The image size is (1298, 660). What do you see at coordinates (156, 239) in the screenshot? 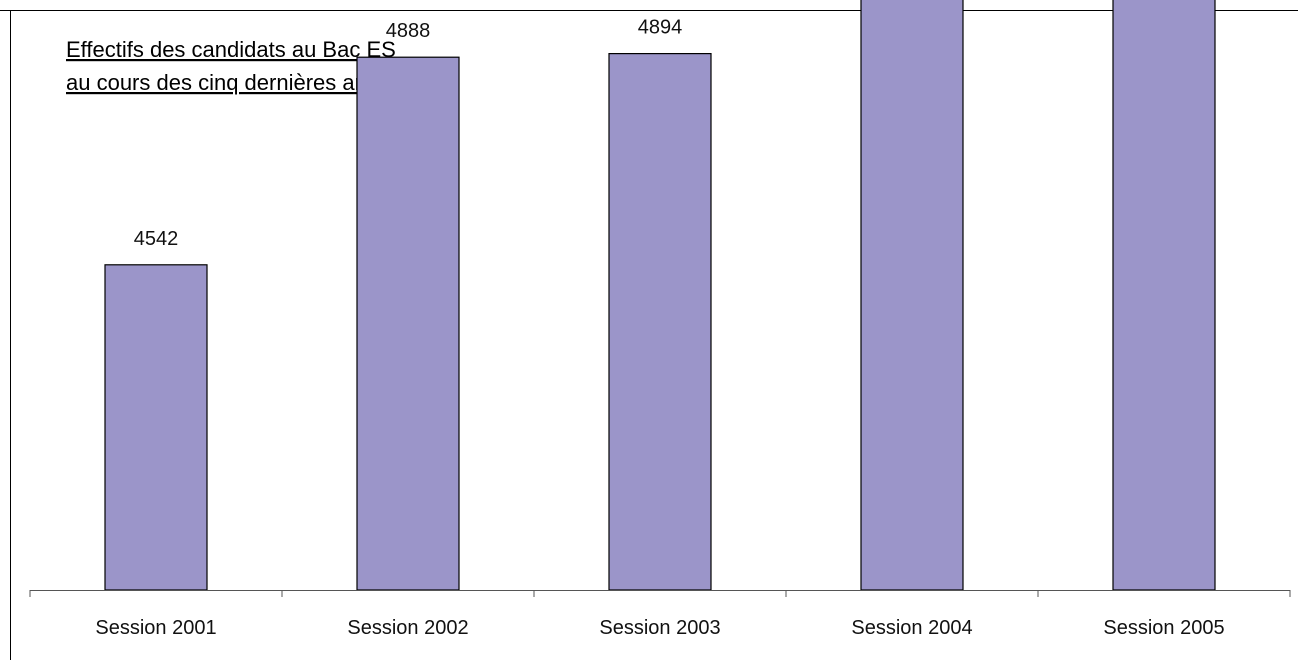
I see `data-label-1: 4542` at bounding box center [156, 239].